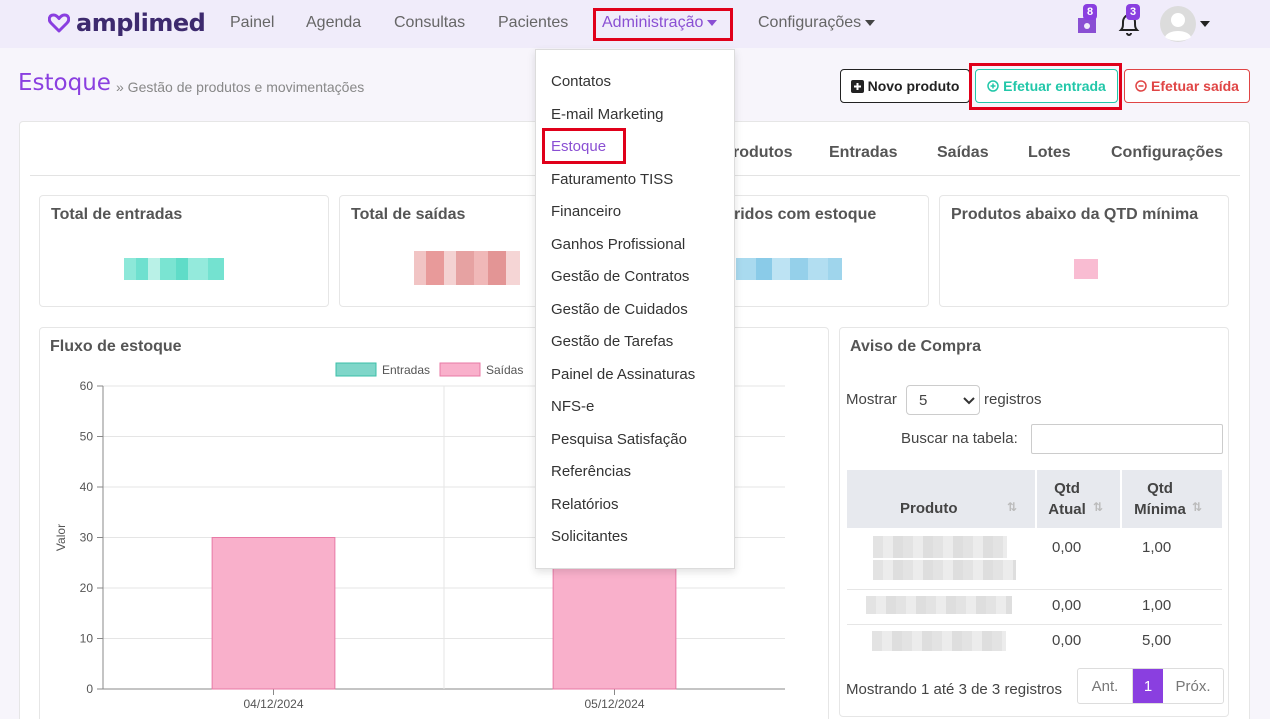 The width and height of the screenshot is (1270, 719). What do you see at coordinates (184, 251) in the screenshot?
I see `stat-total-entries: Total de entradas` at bounding box center [184, 251].